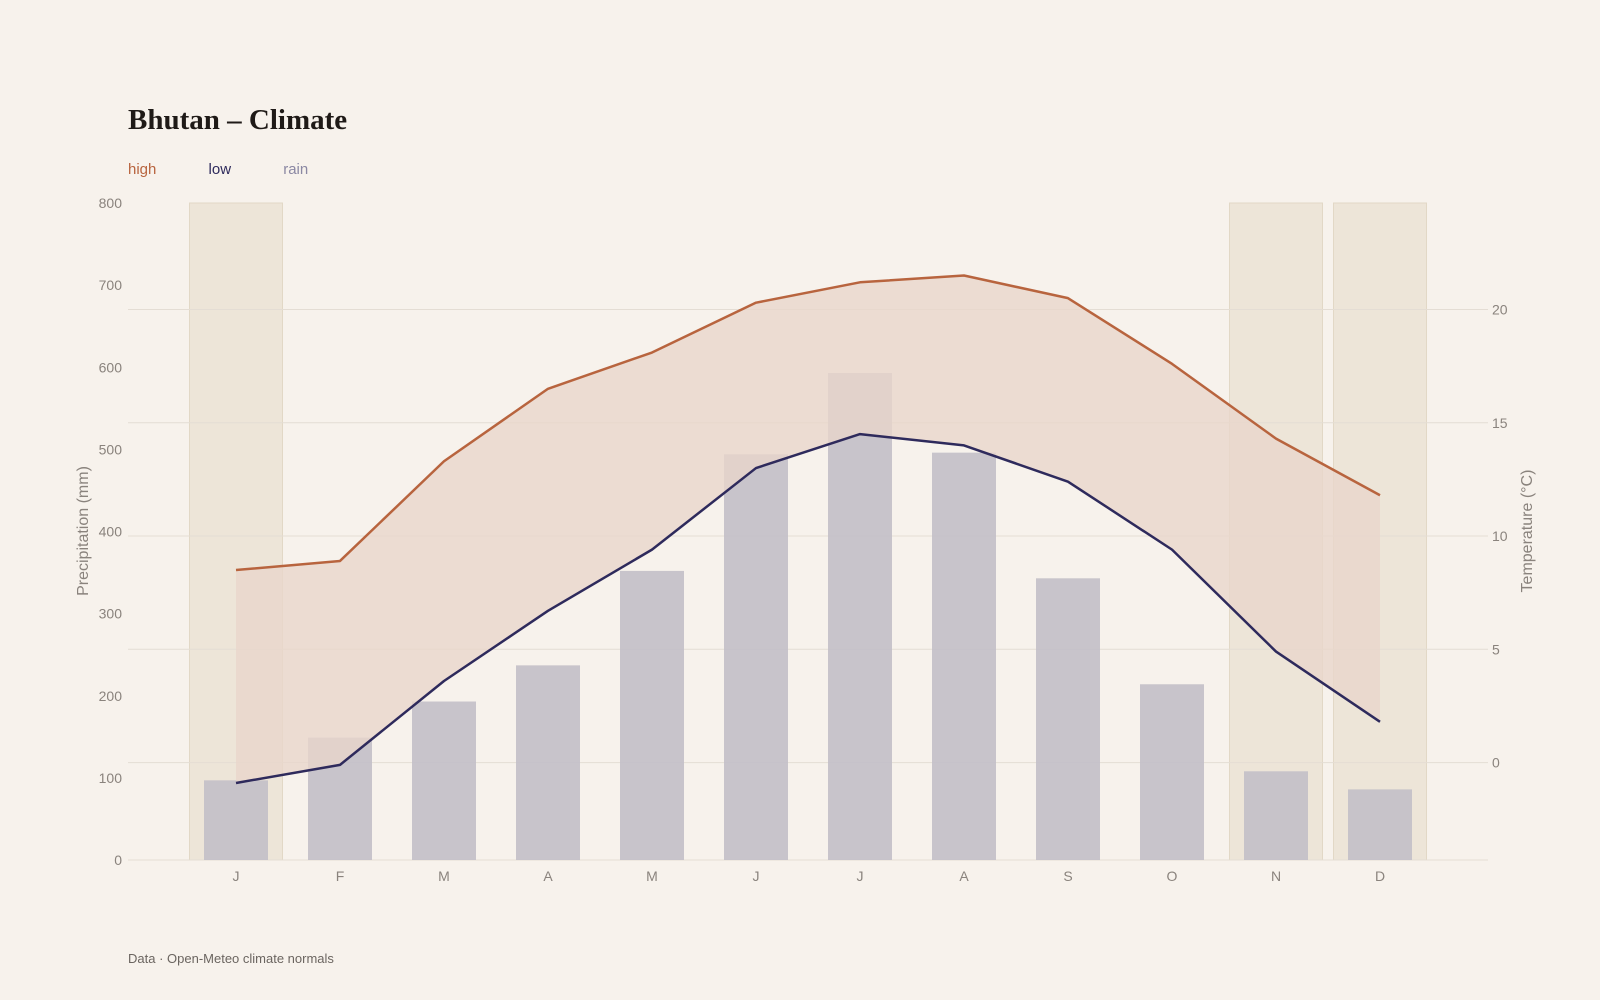  What do you see at coordinates (220, 169) in the screenshot?
I see `legend-low: low` at bounding box center [220, 169].